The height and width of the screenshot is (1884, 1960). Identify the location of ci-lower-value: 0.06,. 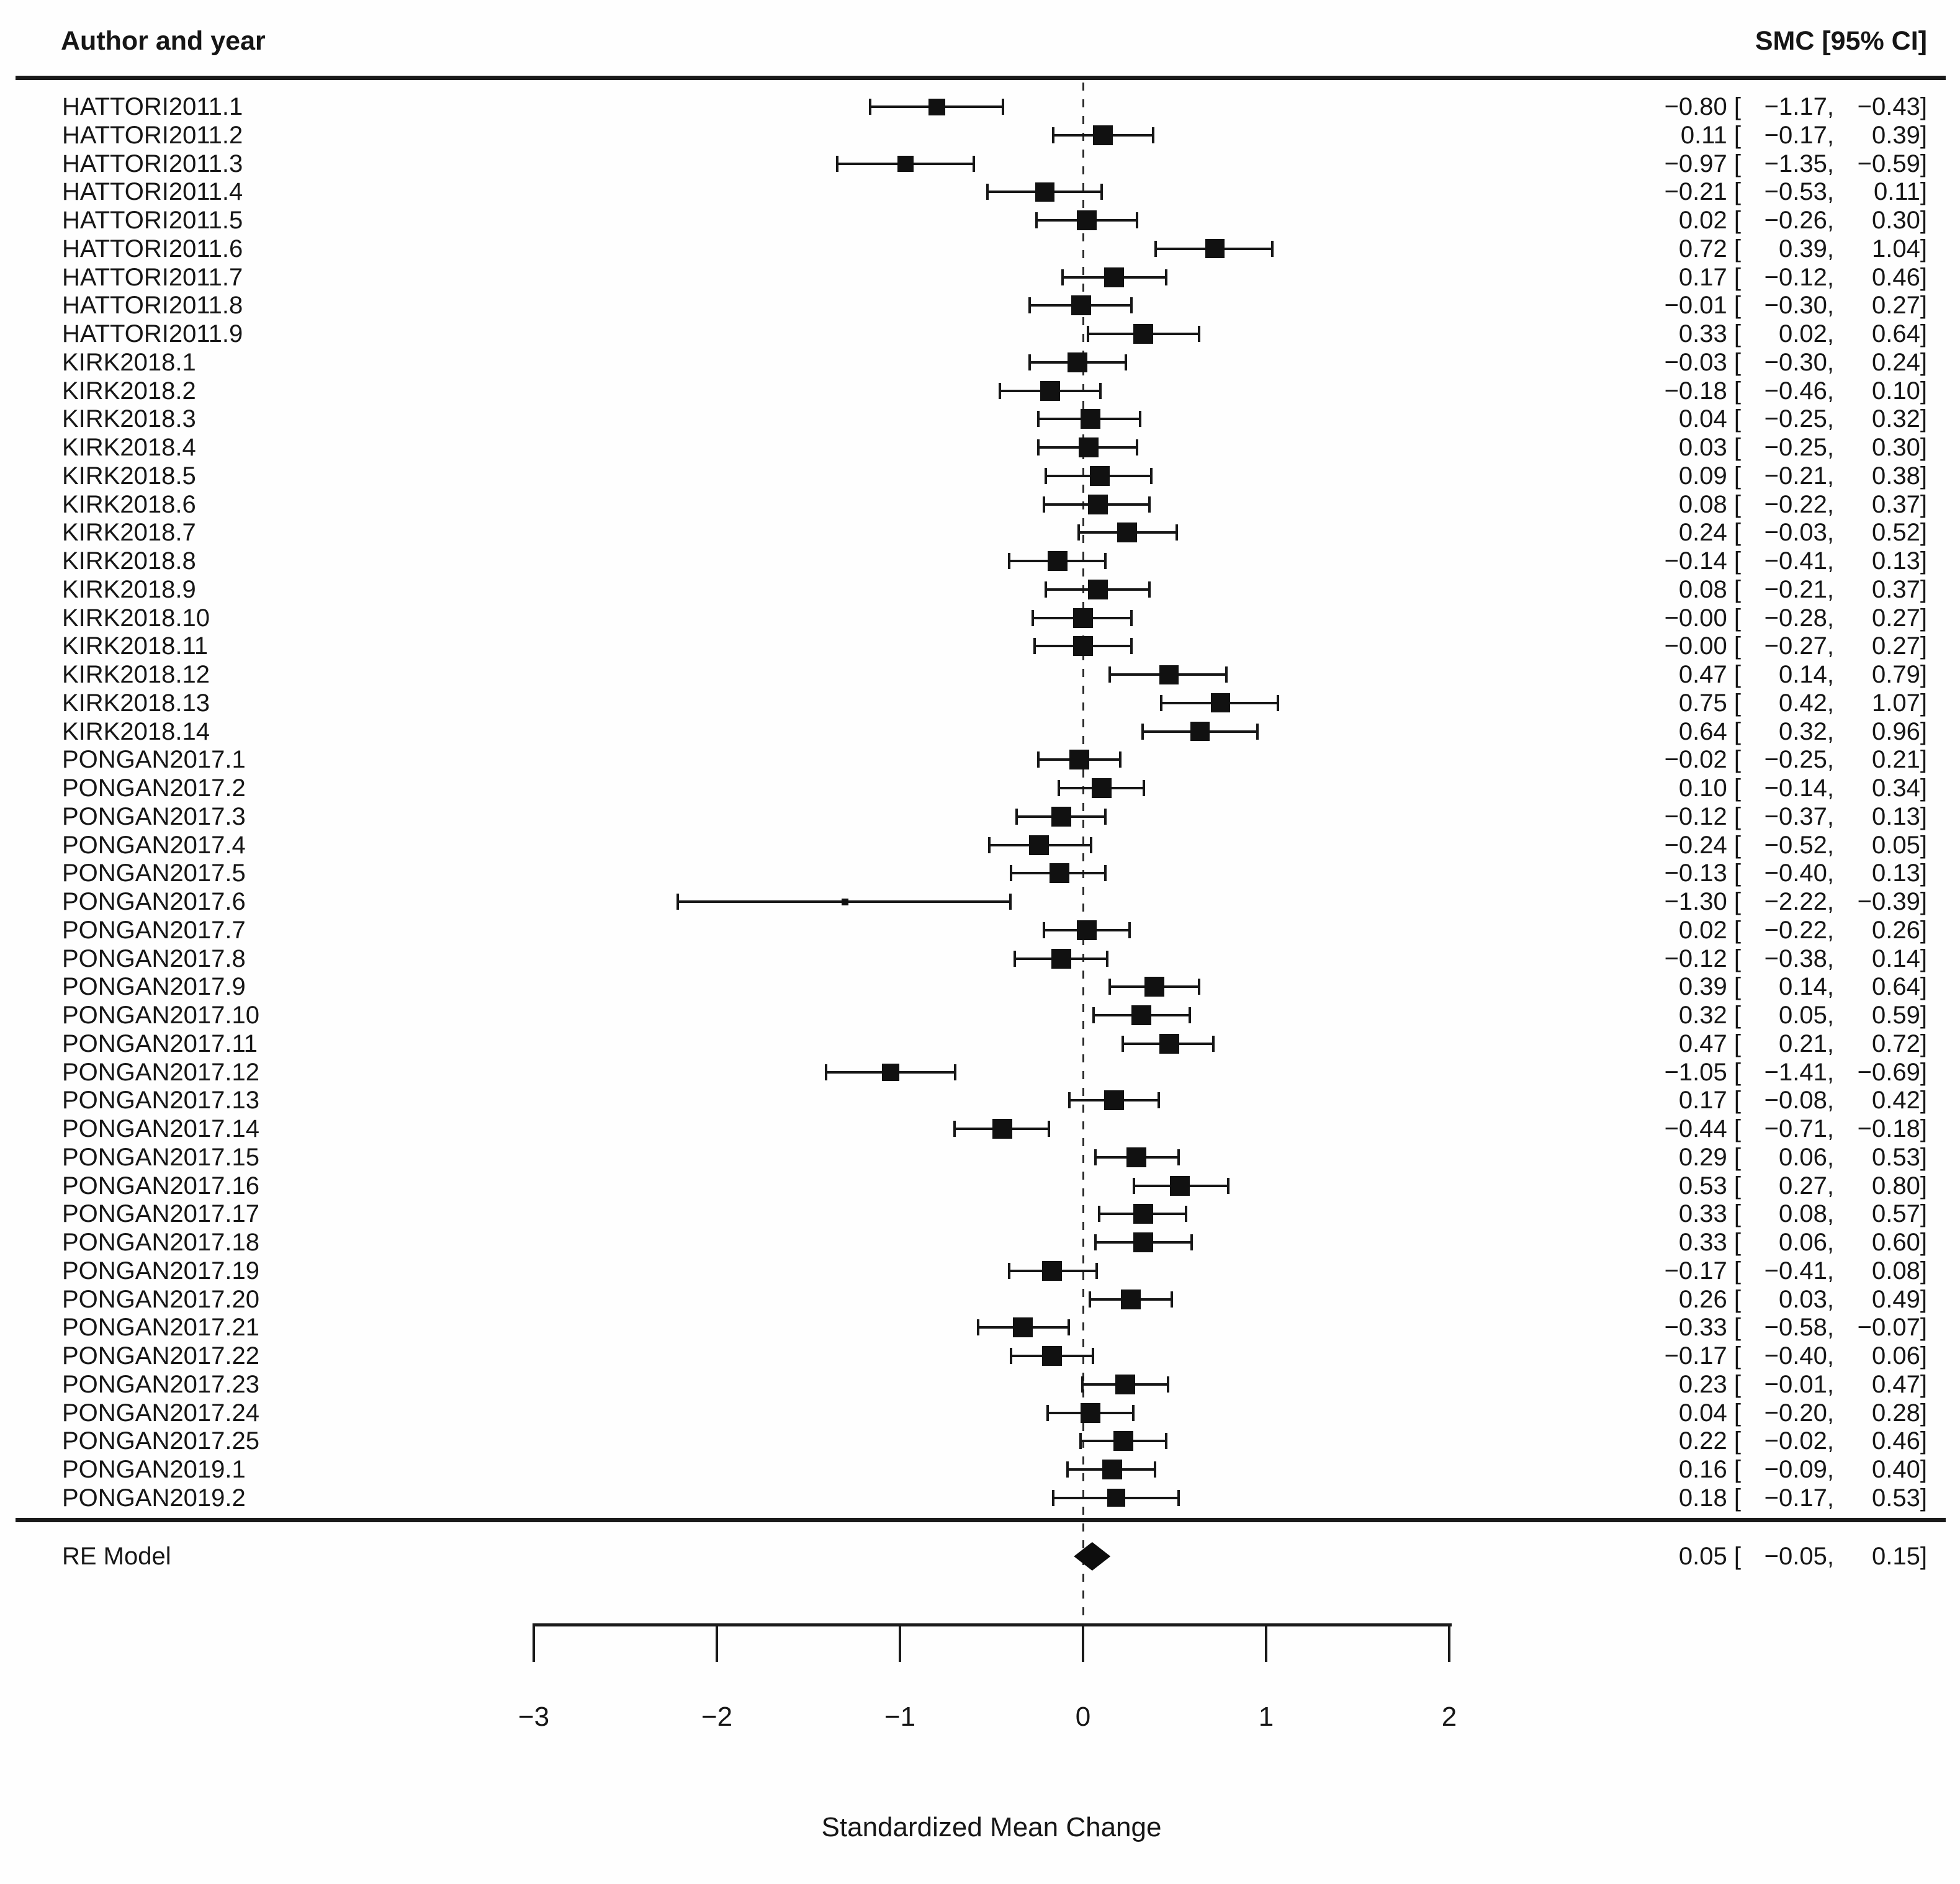
(1806, 1242).